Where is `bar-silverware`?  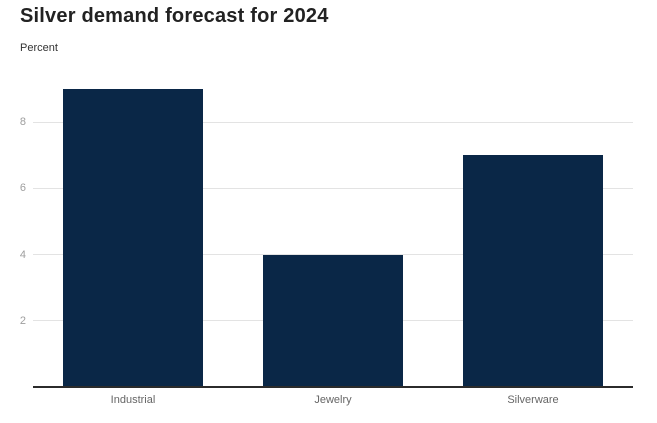
bar-silverware is located at coordinates (533, 271).